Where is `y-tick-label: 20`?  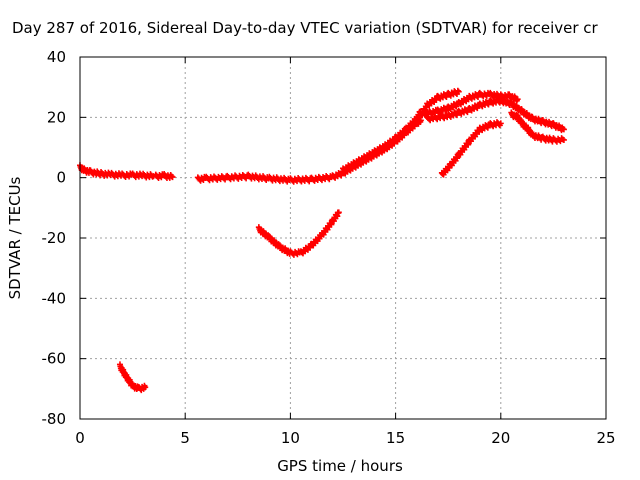
y-tick-label: 20 is located at coordinates (56, 117).